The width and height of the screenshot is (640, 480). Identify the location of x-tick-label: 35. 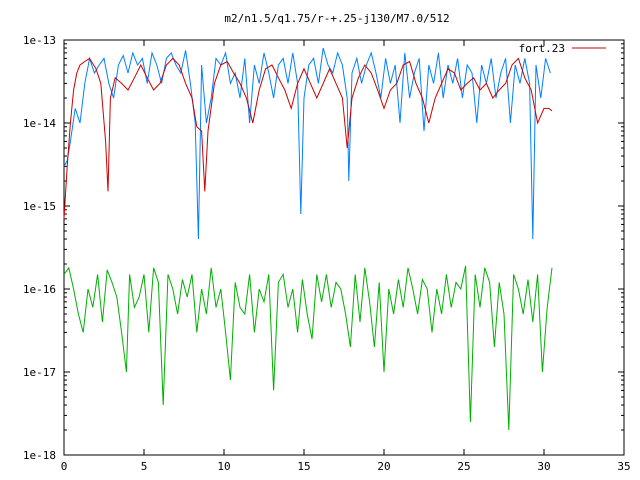
(623, 466).